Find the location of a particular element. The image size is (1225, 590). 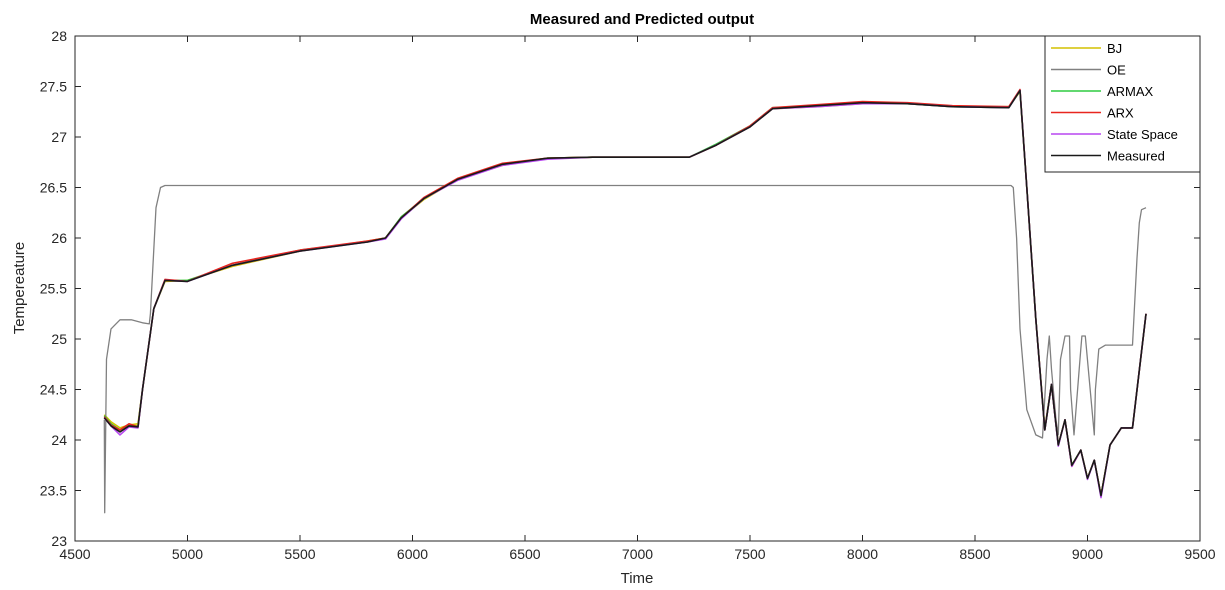

y-tick-label: 25 is located at coordinates (59, 339).